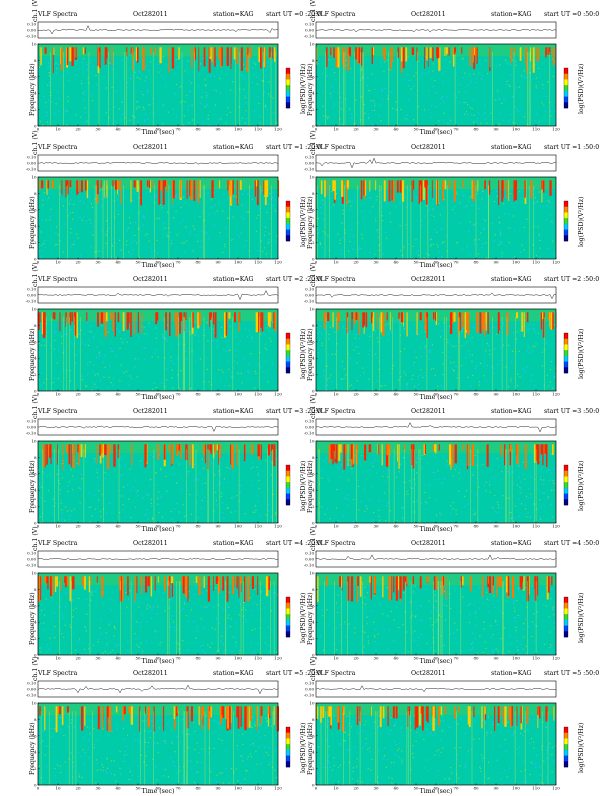 The width and height of the screenshot is (612, 796). What do you see at coordinates (376, 129) in the screenshot?
I see `x-tick-label: 30` at bounding box center [376, 129].